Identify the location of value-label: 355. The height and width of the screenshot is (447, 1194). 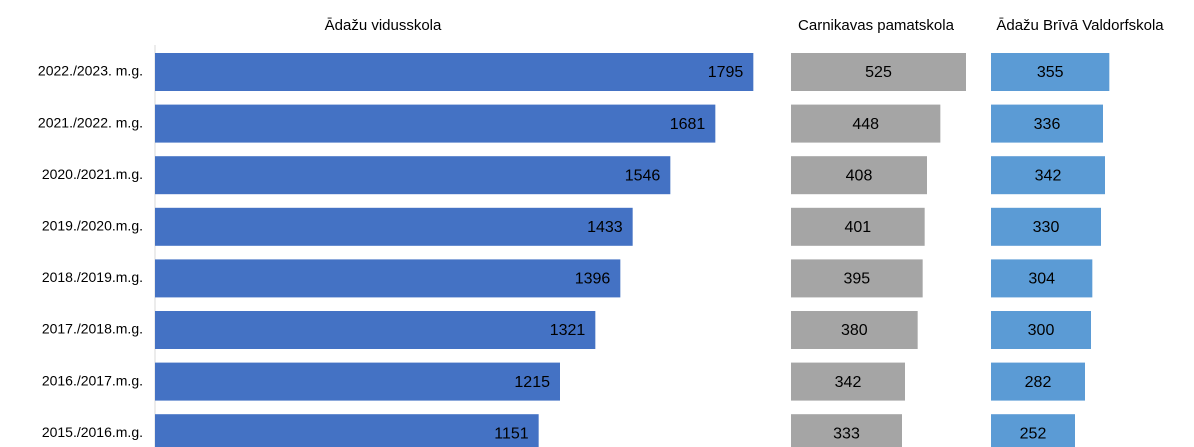
(1050, 72).